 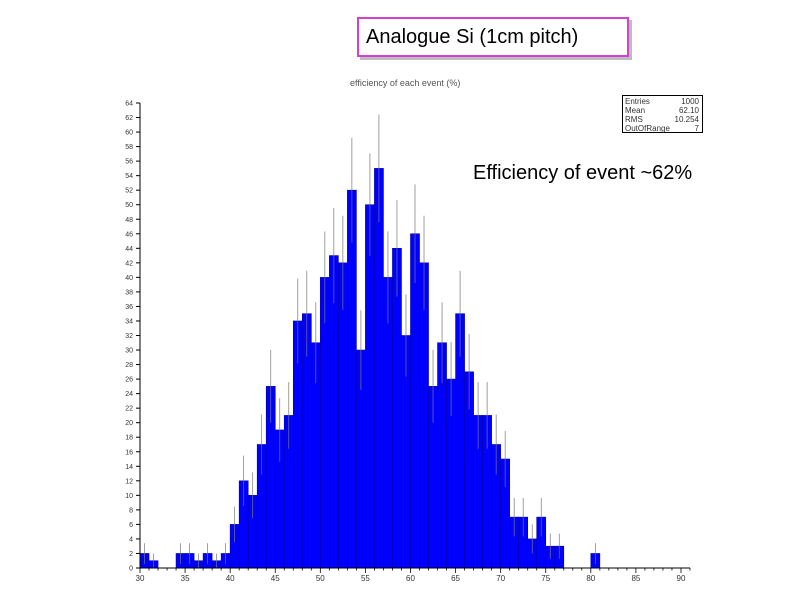 What do you see at coordinates (129, 278) in the screenshot?
I see `y-tick-label: 40` at bounding box center [129, 278].